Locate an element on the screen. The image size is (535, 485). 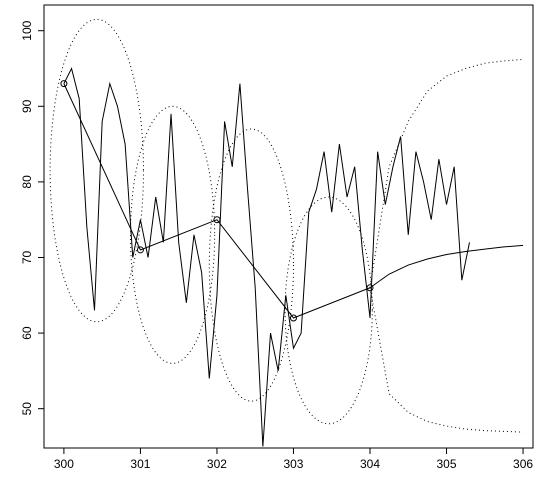
x-tick-label: 306 is located at coordinates (523, 464).